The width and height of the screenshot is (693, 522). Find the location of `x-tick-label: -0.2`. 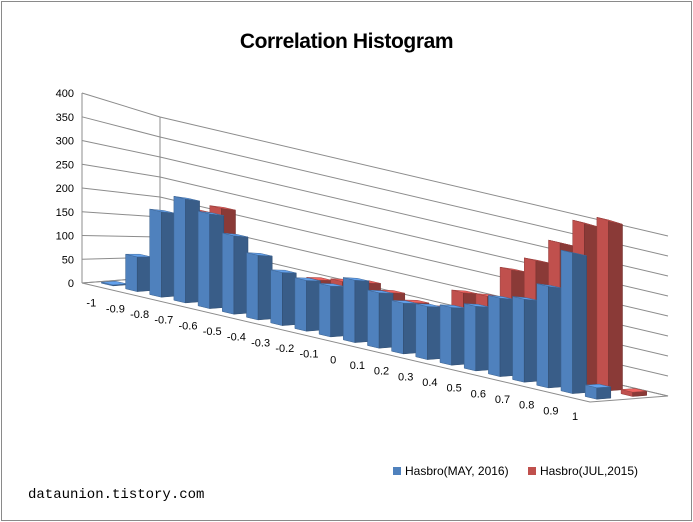

x-tick-label: -0.2 is located at coordinates (284, 349).